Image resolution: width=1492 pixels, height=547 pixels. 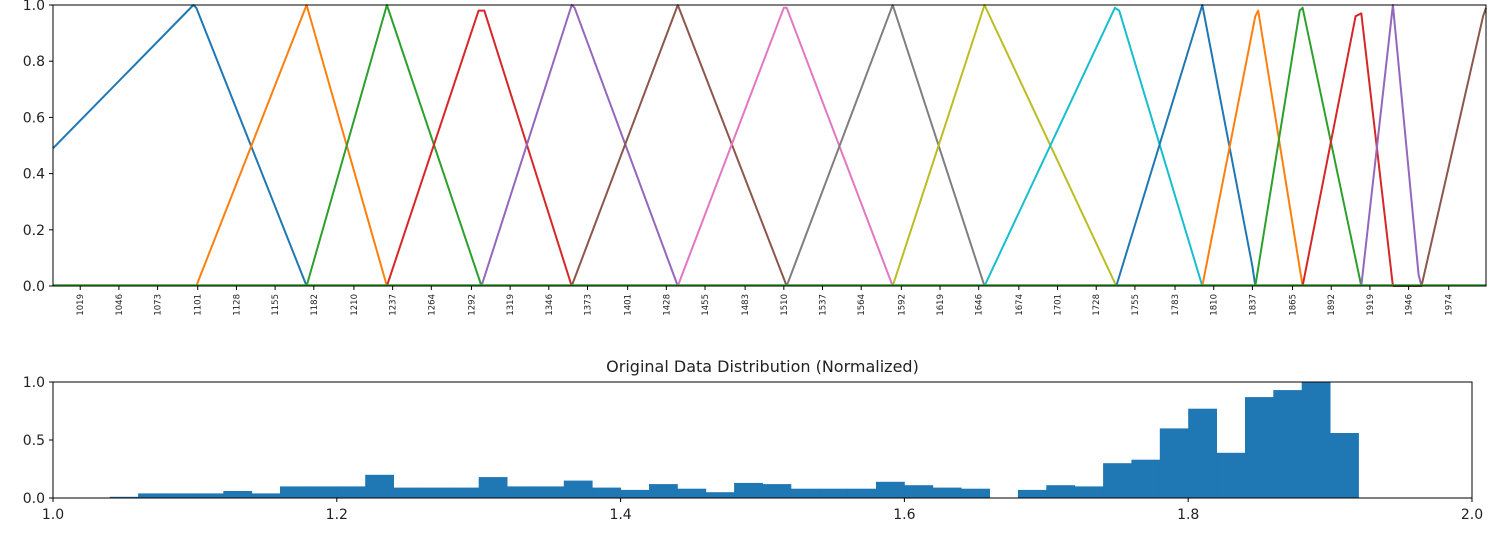 I want to click on bottom-y-axis: 0.0 0.5 1.0, so click(x=38, y=441).